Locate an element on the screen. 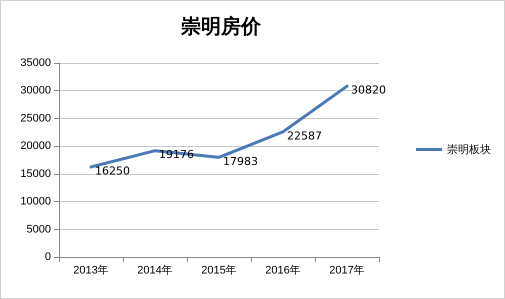 This screenshot has width=505, height=299. y-tick-label: 5000 is located at coordinates (38, 229).